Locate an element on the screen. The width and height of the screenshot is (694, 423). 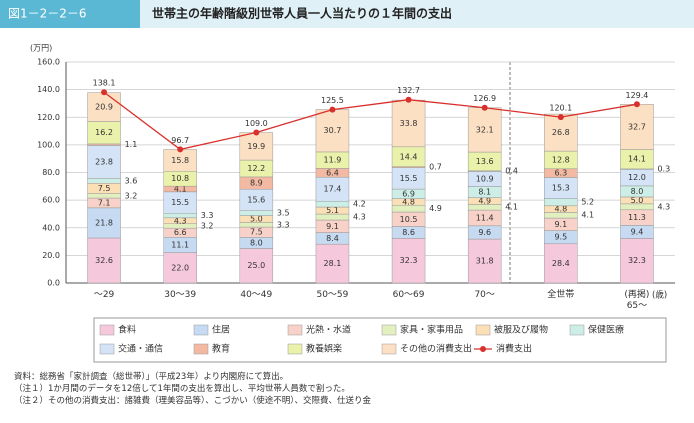
data-label: 32.3 is located at coordinates (409, 260).